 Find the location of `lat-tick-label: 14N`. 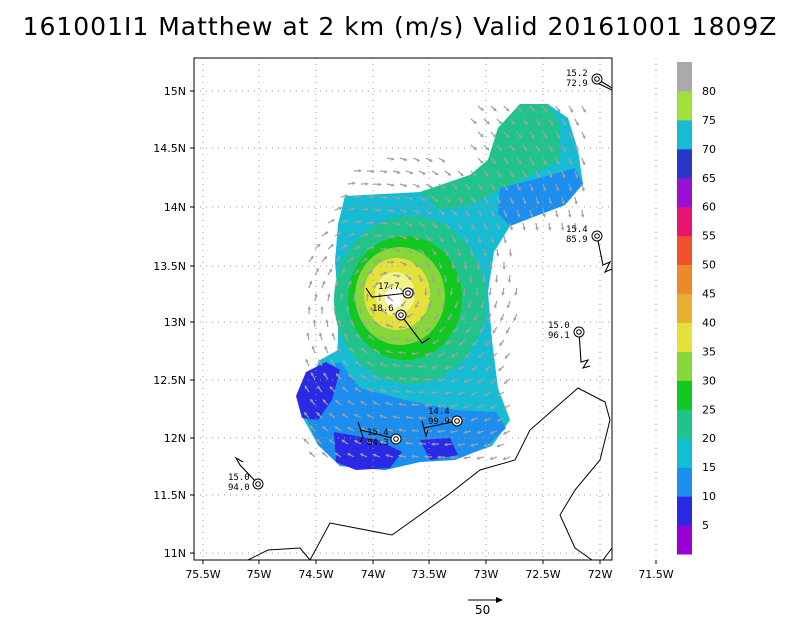

lat-tick-label: 14N is located at coordinates (175, 207).